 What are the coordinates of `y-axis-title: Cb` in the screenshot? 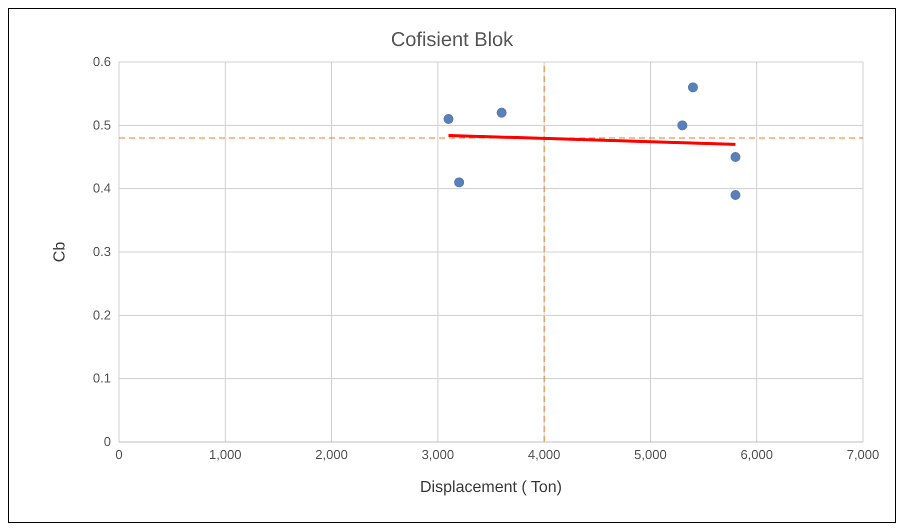 It's located at (60, 252).